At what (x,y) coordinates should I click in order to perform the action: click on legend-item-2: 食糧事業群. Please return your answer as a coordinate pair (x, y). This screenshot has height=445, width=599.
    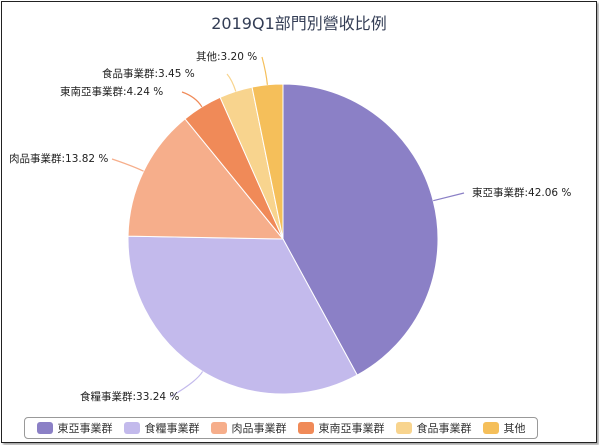
    Looking at the image, I should click on (161, 428).